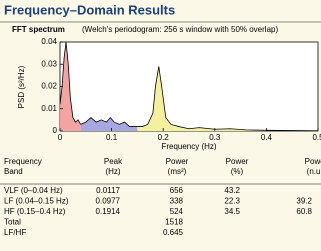  Describe the element at coordinates (55, 130) in the screenshot. I see `y-tick-label: 0` at that location.